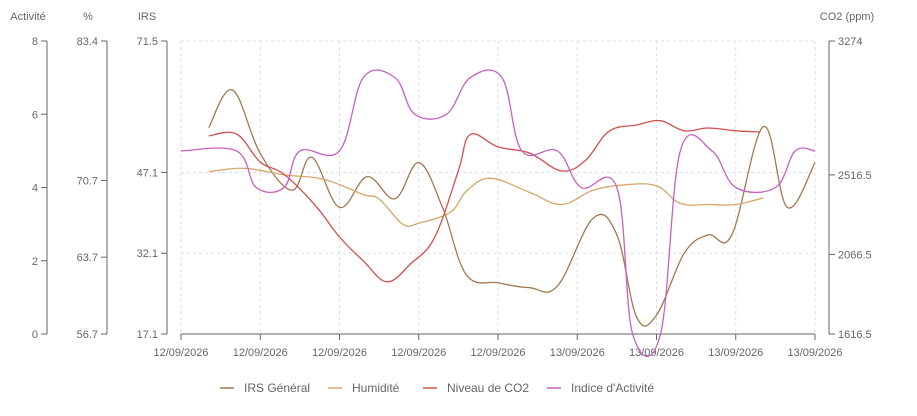 Image resolution: width=917 pixels, height=416 pixels. What do you see at coordinates (35, 115) in the screenshot?
I see `y-tick-label-activite: 6` at bounding box center [35, 115].